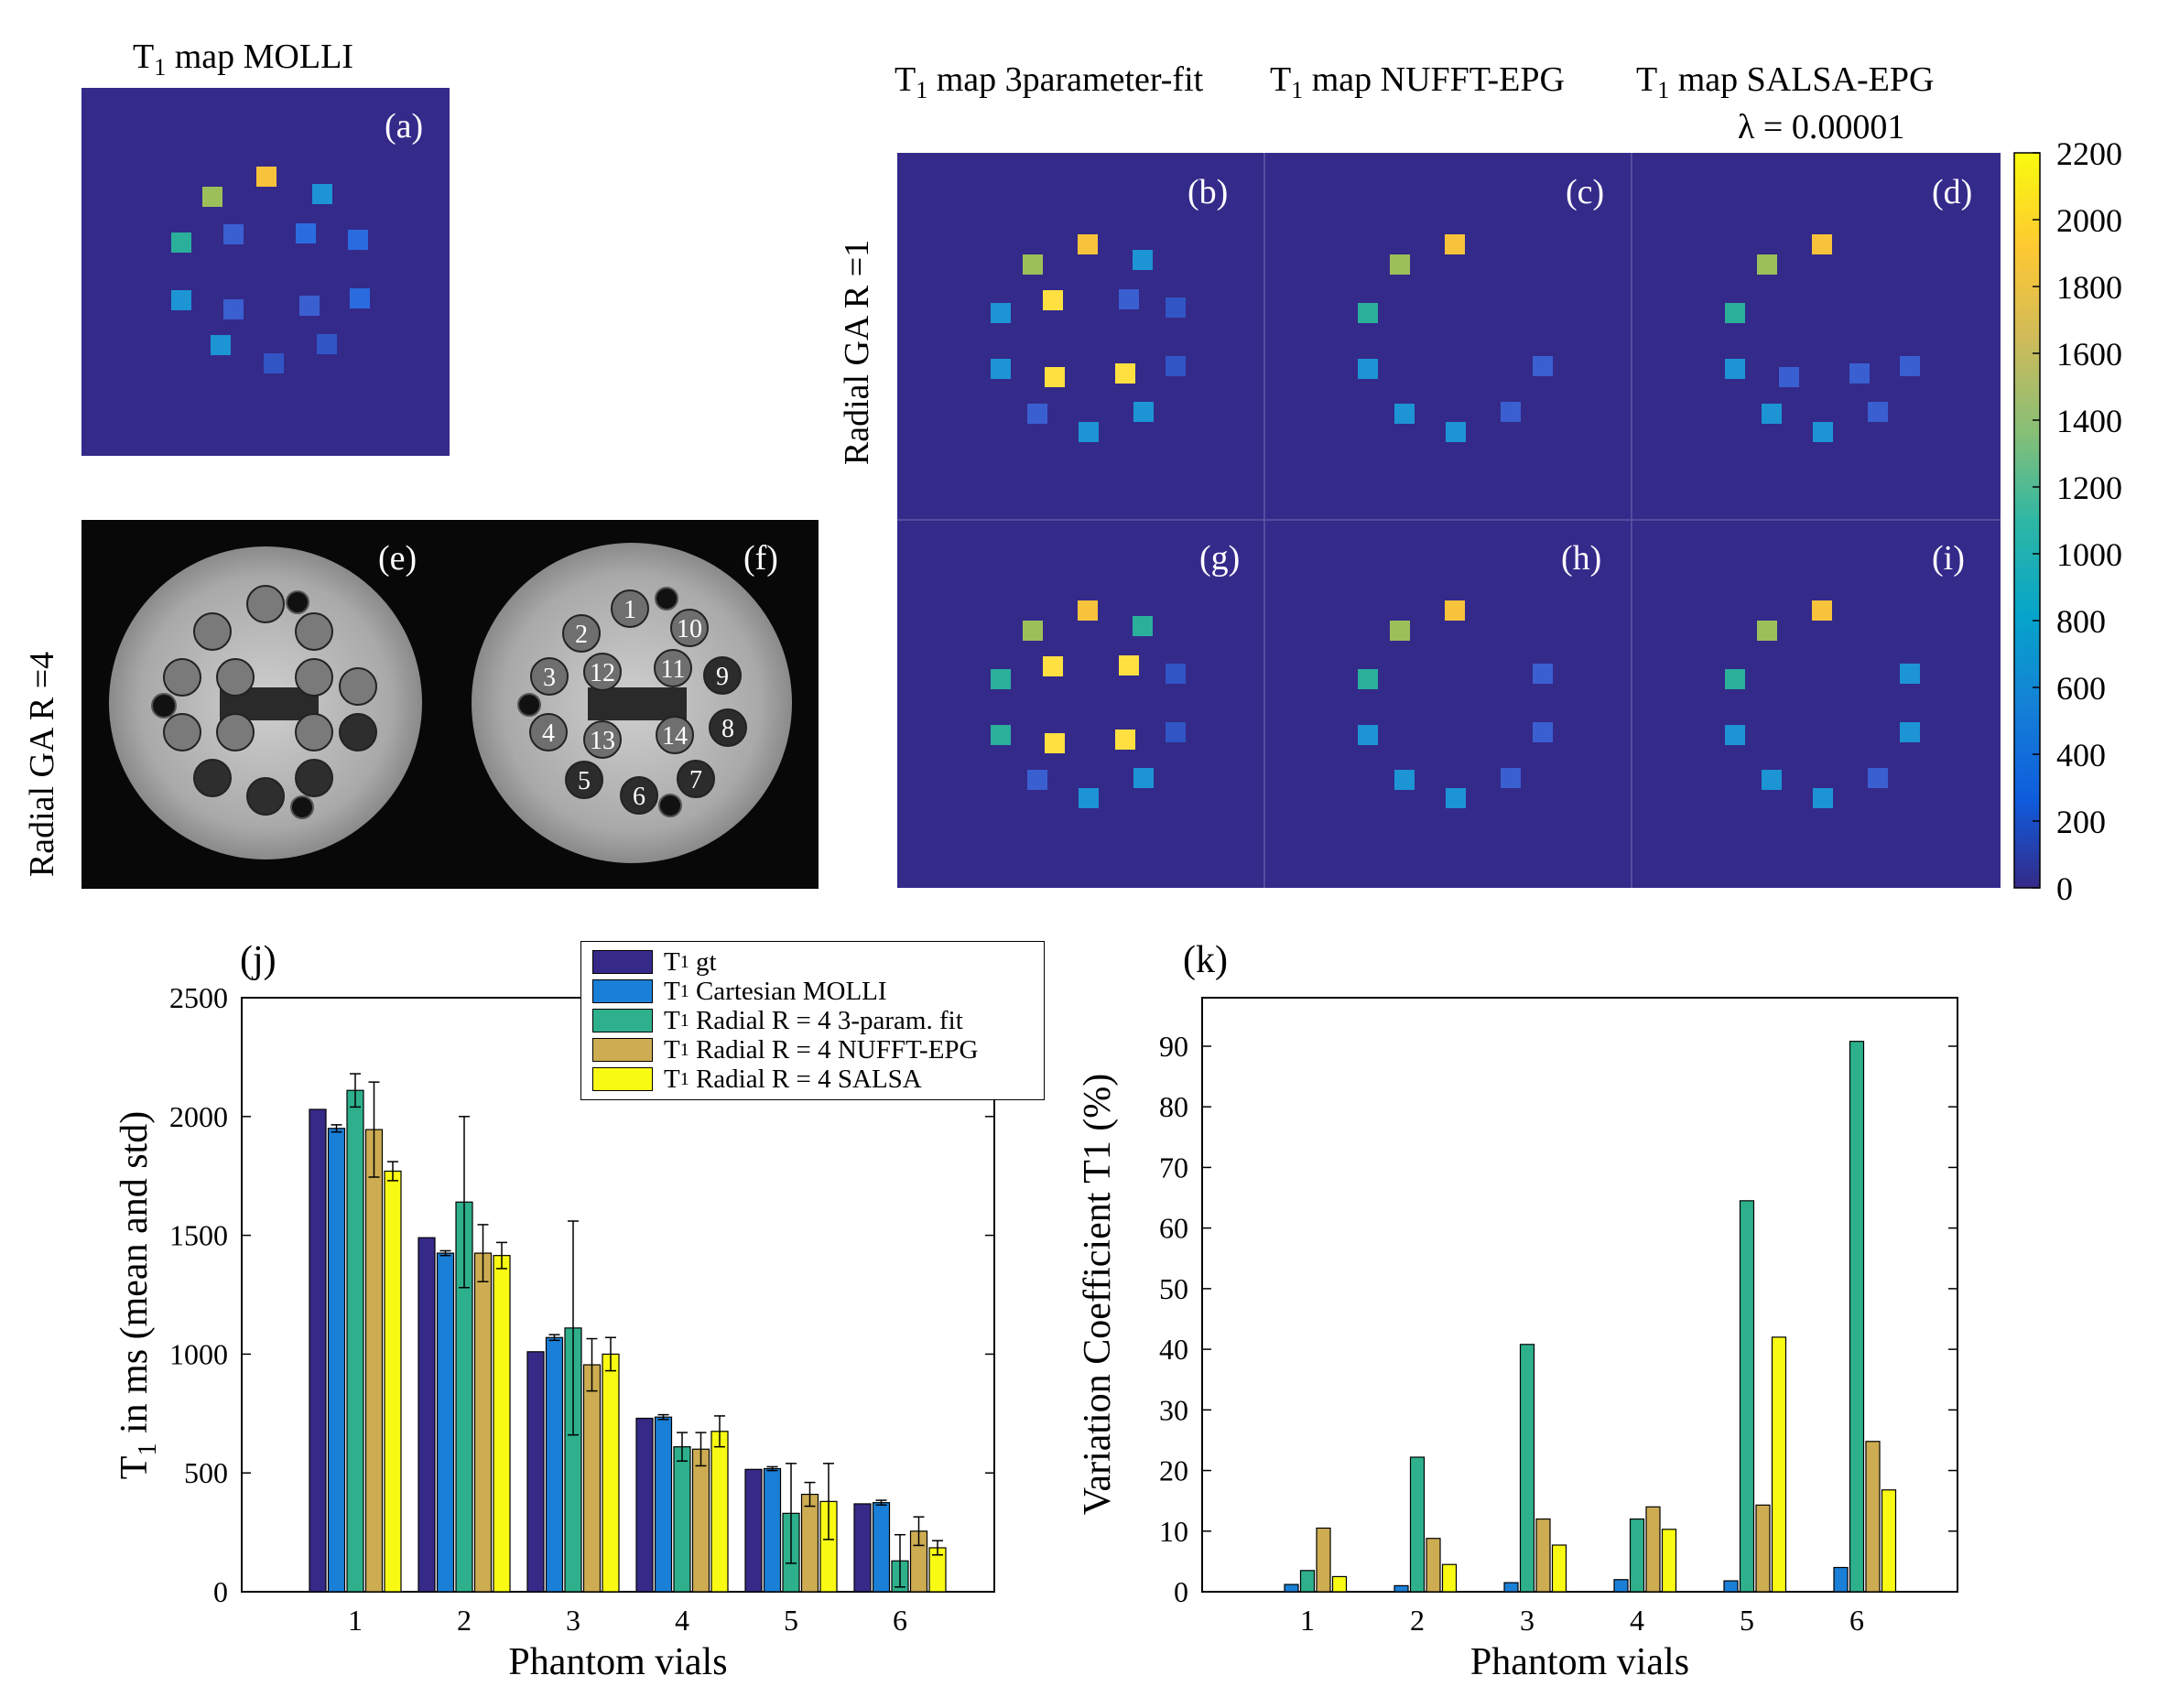  I want to click on vial-f-number-5: 5, so click(584, 781).